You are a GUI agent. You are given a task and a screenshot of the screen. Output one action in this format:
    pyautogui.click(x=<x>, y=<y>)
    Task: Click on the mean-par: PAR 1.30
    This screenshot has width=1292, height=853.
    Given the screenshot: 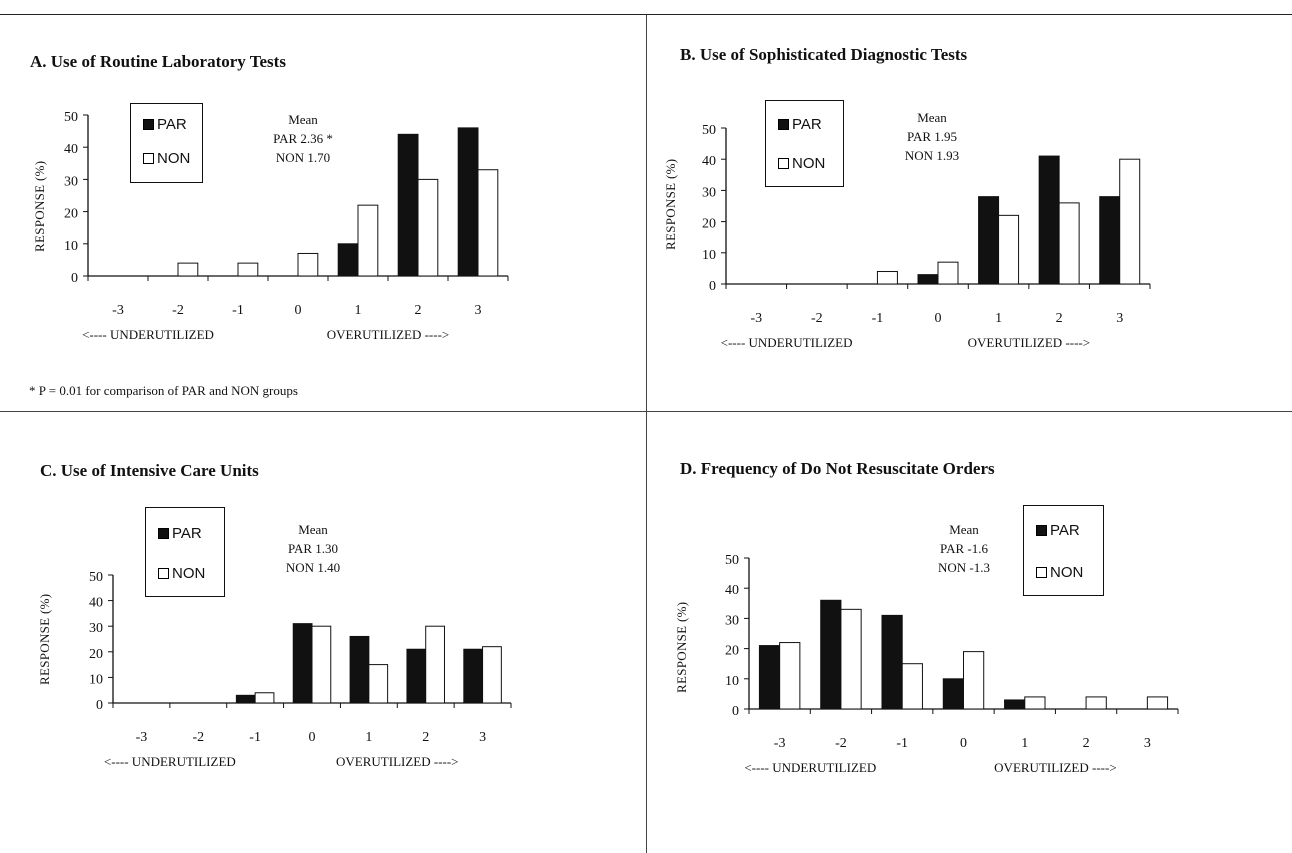 What is the action you would take?
    pyautogui.click(x=313, y=548)
    